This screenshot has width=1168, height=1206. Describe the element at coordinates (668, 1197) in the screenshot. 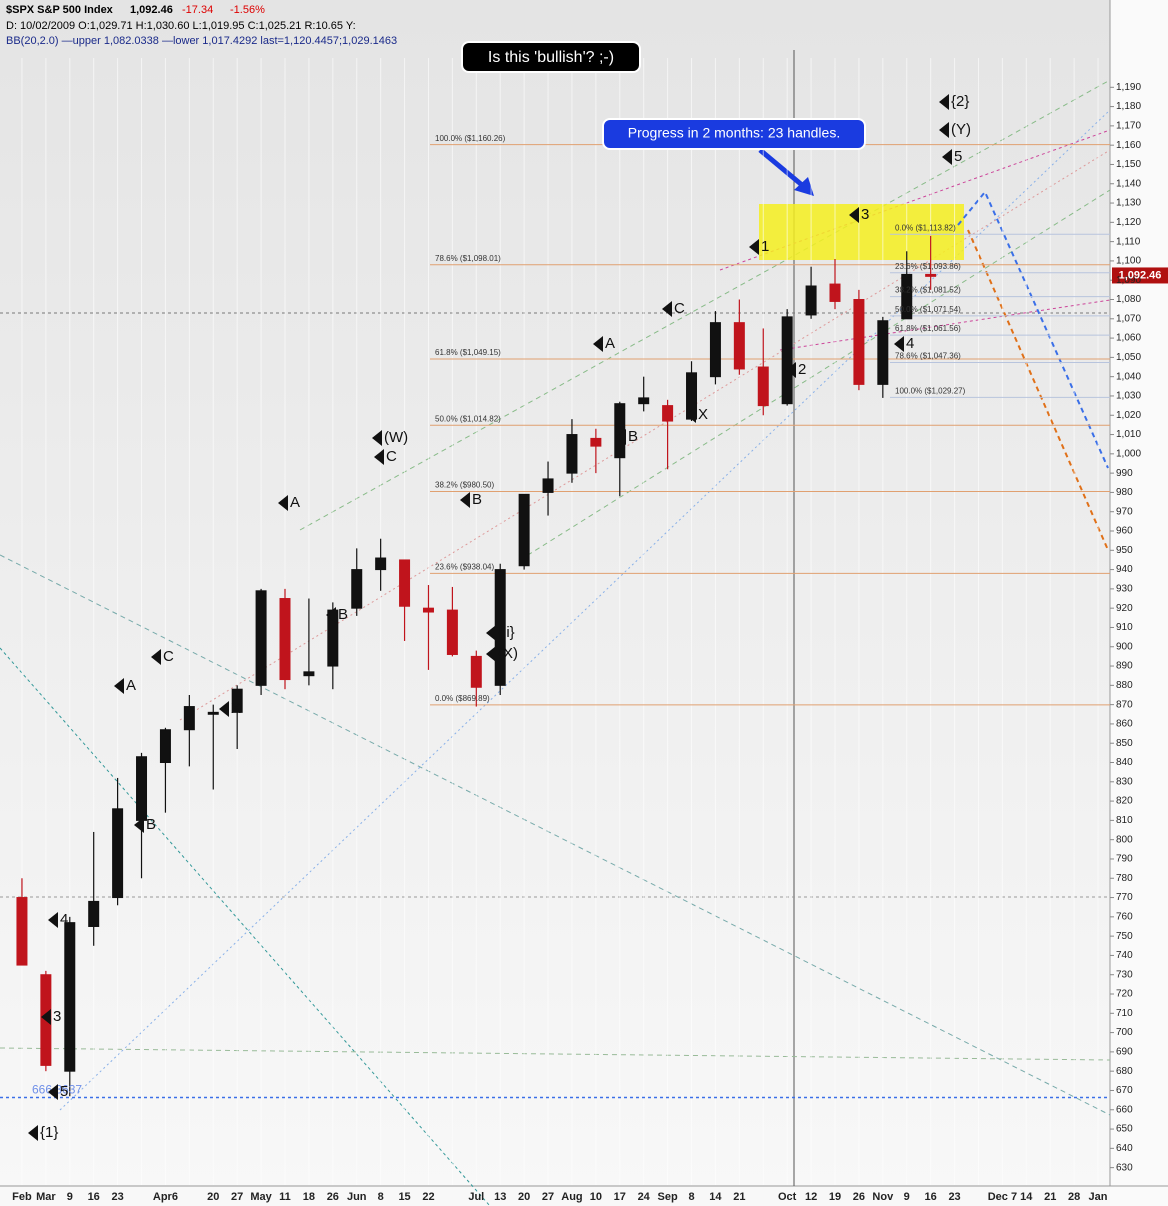

I see `x-tick-label: Sep` at that location.